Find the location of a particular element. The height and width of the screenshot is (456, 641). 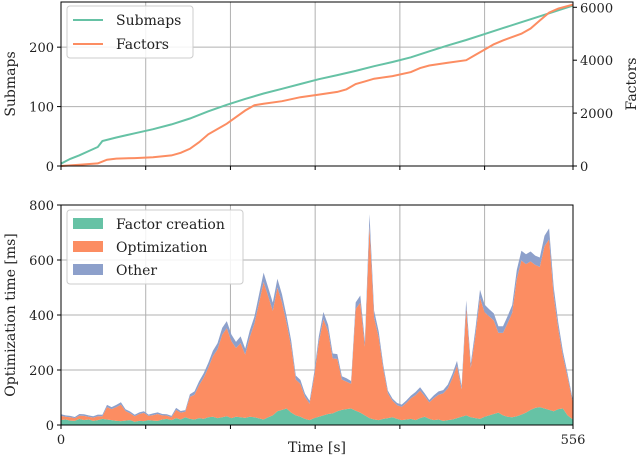

top-legend: Submaps Factors is located at coordinates (130, 32).